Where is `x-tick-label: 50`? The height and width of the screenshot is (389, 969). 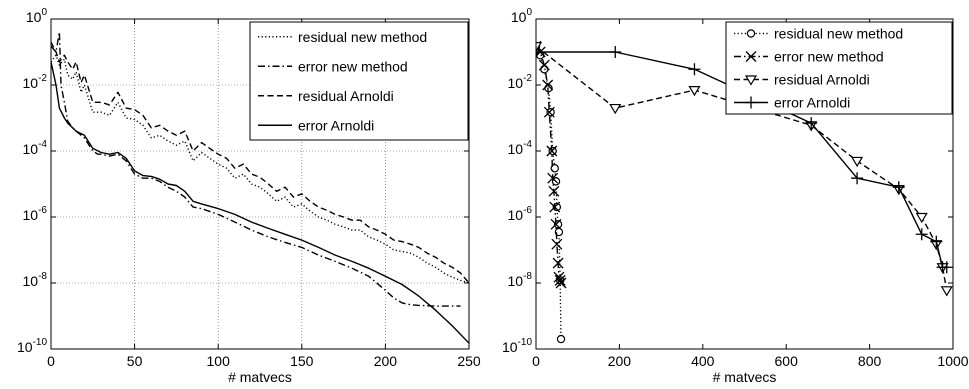 x-tick-label: 50 is located at coordinates (135, 361).